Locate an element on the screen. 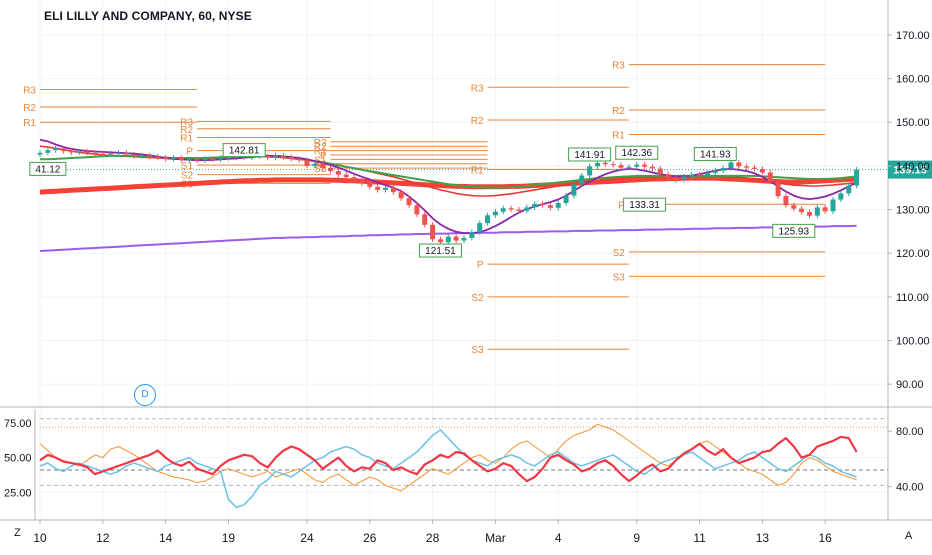 This screenshot has height=555, width=932. dividend-marker: D is located at coordinates (145, 395).